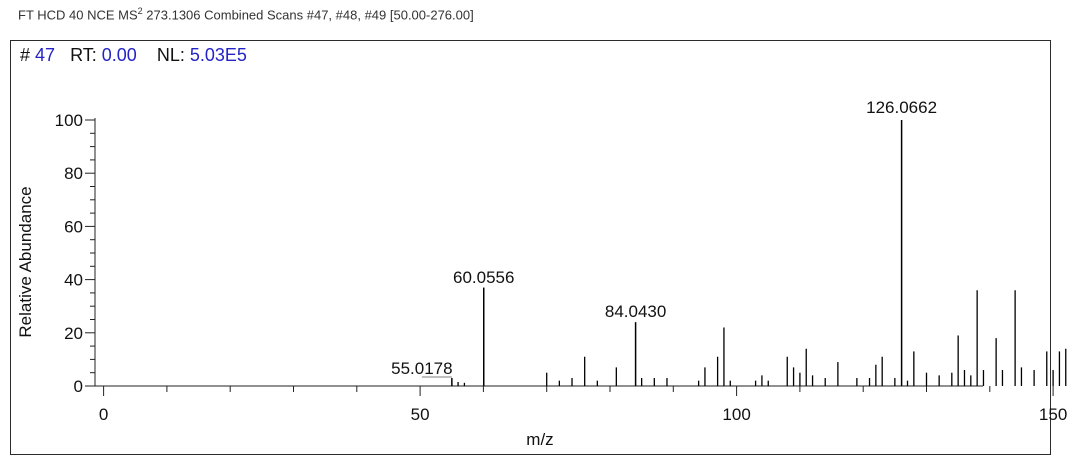 This screenshot has height=464, width=1067. What do you see at coordinates (421, 368) in the screenshot?
I see `peak-label: 55.0178` at bounding box center [421, 368].